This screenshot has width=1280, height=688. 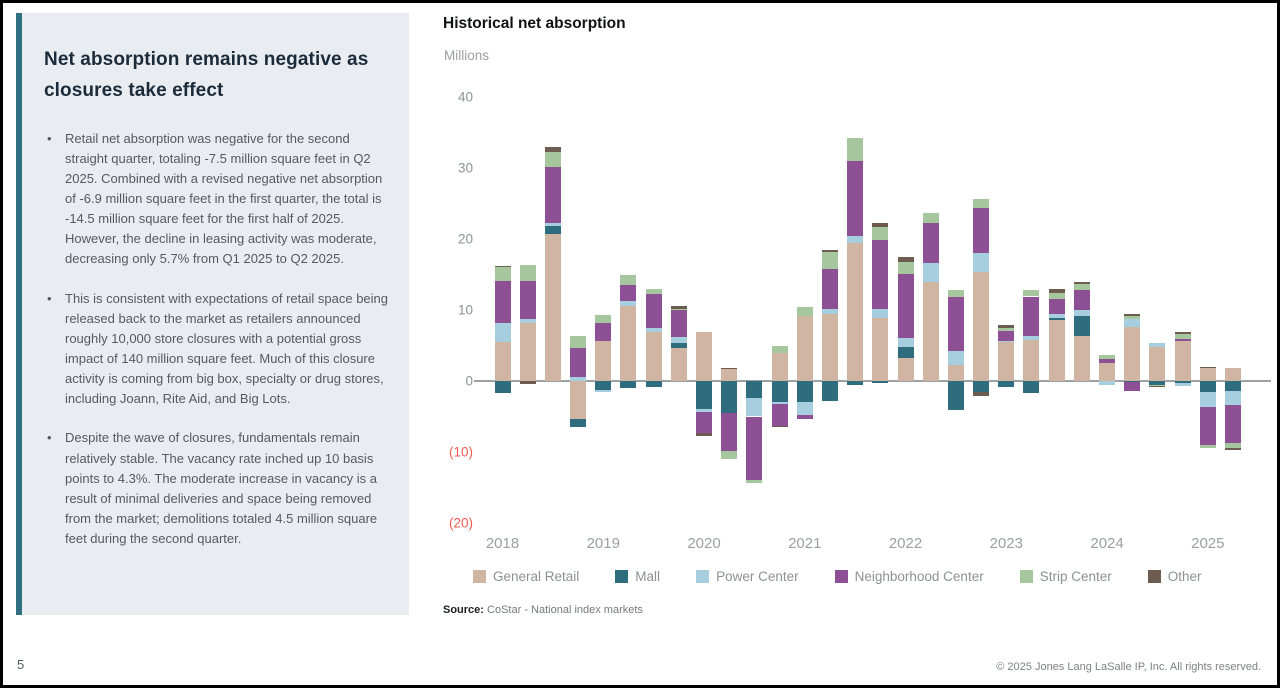 What do you see at coordinates (460, 523) in the screenshot?
I see `y-axis-tick-label: (20)` at bounding box center [460, 523].